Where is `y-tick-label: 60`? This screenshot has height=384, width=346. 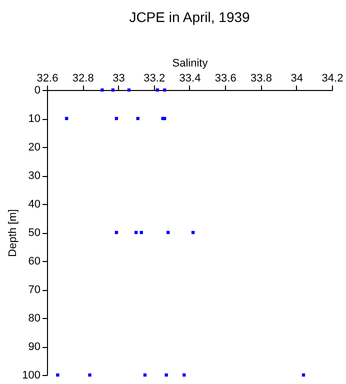 y-tick-label: 60 is located at coordinates (34, 262).